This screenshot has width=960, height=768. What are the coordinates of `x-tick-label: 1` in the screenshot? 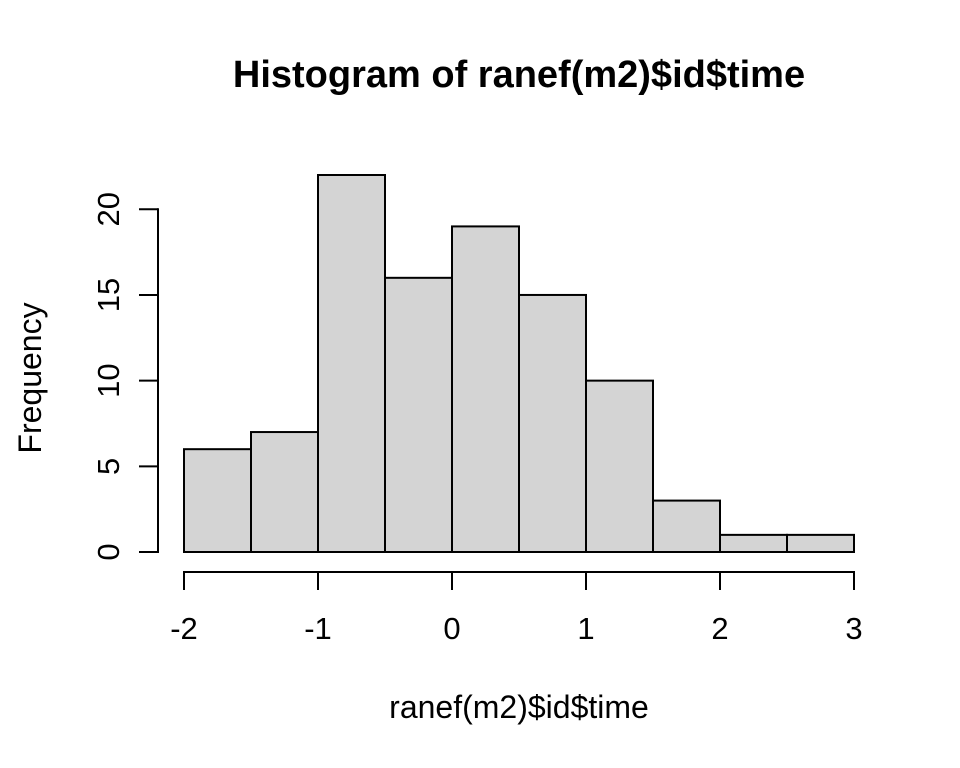 It's located at (585, 628).